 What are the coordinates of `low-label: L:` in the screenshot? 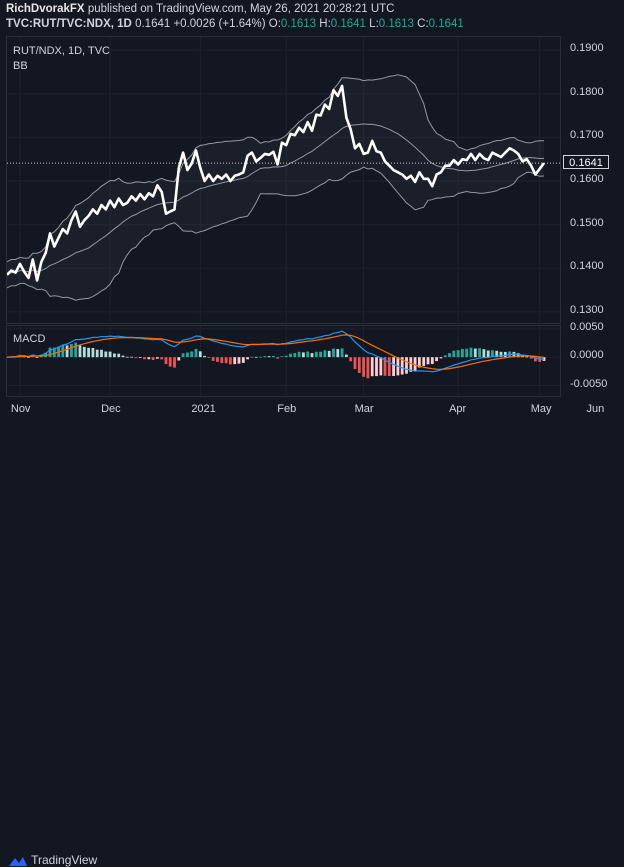 It's located at (374, 24).